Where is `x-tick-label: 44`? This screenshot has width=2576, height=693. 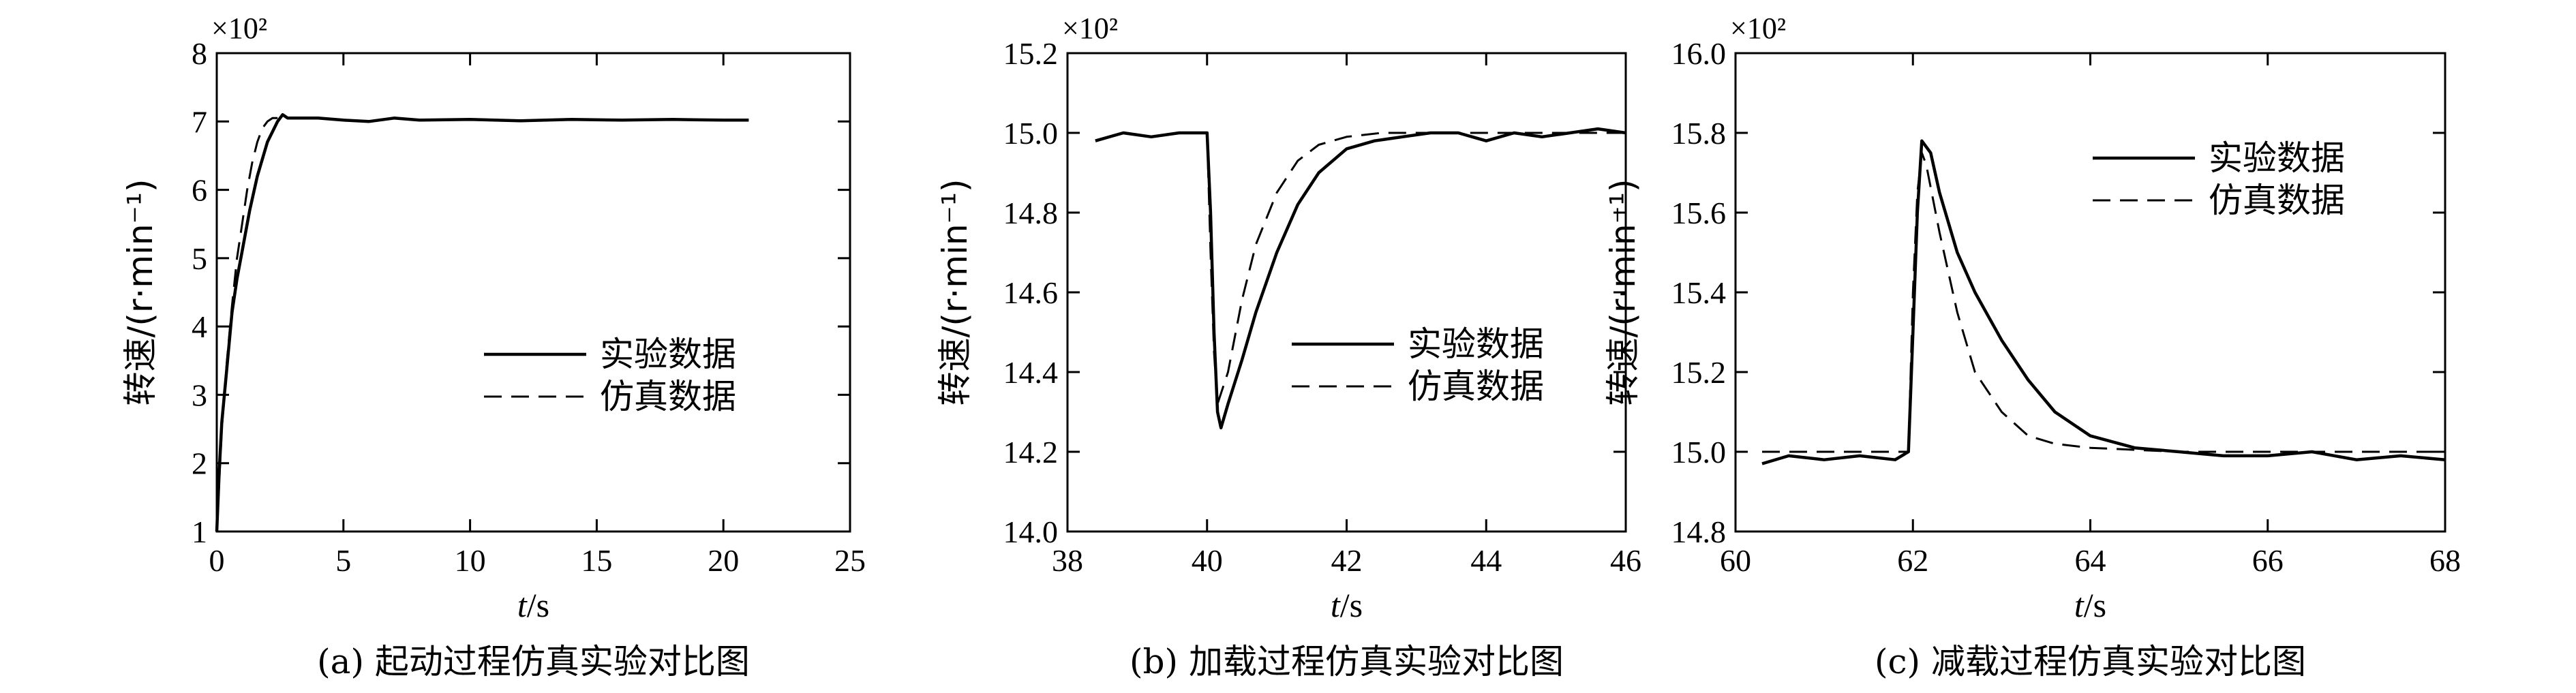
x-tick-label: 44 is located at coordinates (1486, 560).